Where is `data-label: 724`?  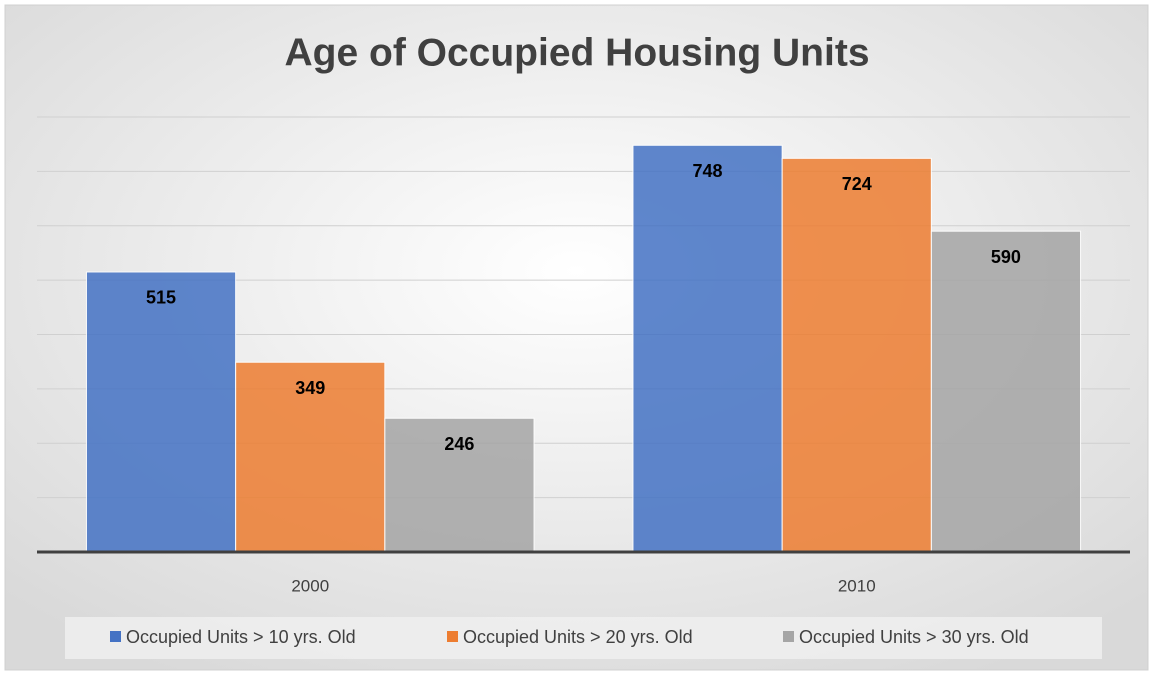 data-label: 724 is located at coordinates (857, 184).